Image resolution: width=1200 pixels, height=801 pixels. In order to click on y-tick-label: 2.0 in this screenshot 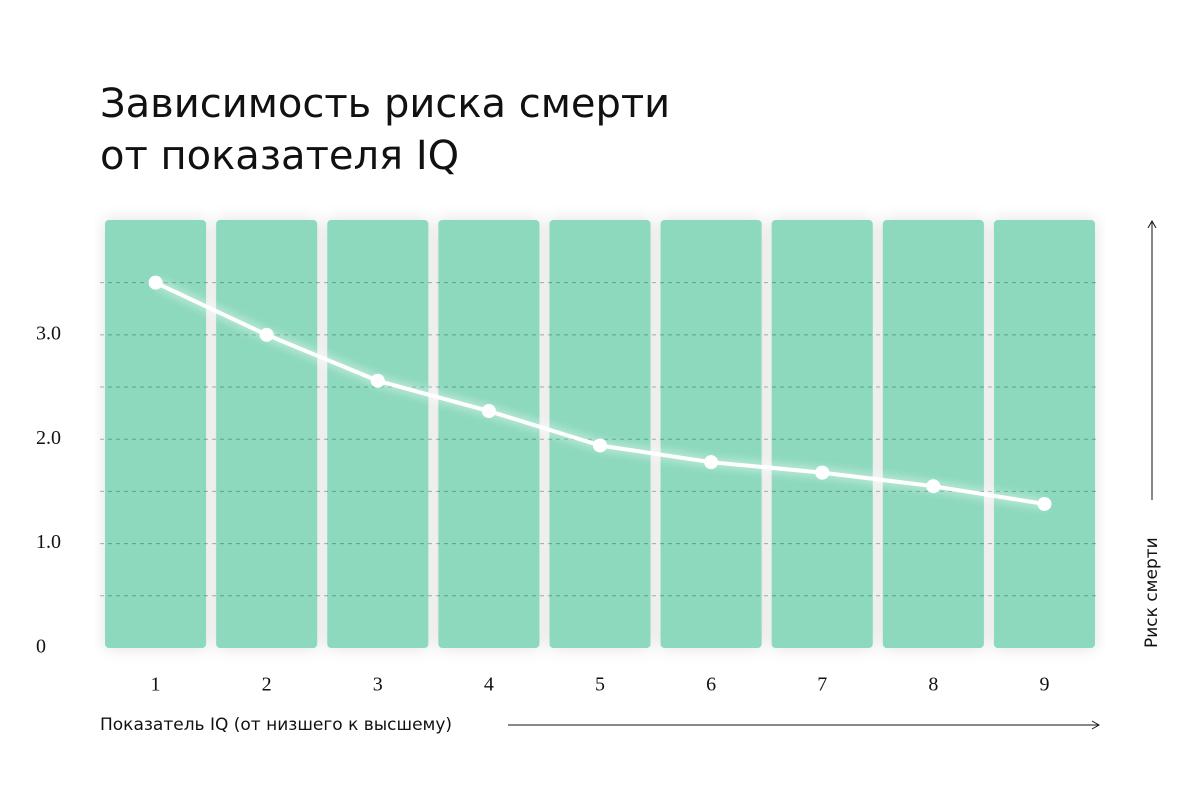, I will do `click(48, 438)`.